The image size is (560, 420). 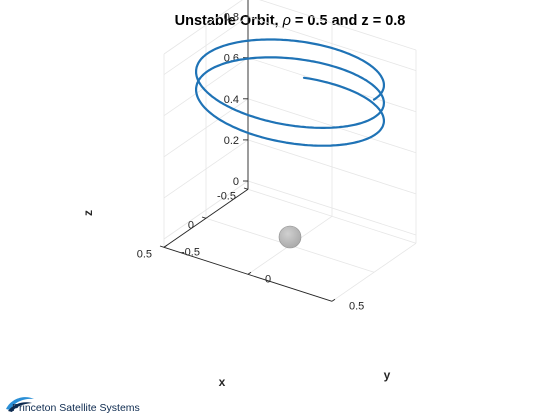 What do you see at coordinates (20, 404) in the screenshot?
I see `brand-swoosh-icon` at bounding box center [20, 404].